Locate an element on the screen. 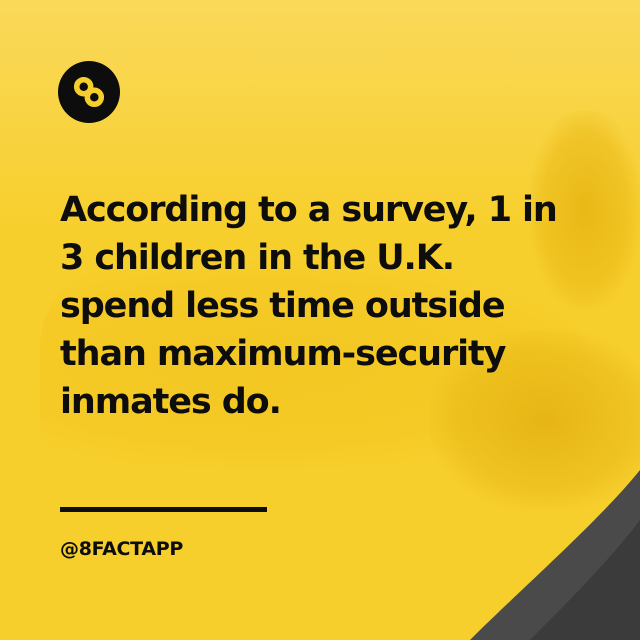 The image size is (640, 640). background-photo-blanket is located at coordinates (535, 420).